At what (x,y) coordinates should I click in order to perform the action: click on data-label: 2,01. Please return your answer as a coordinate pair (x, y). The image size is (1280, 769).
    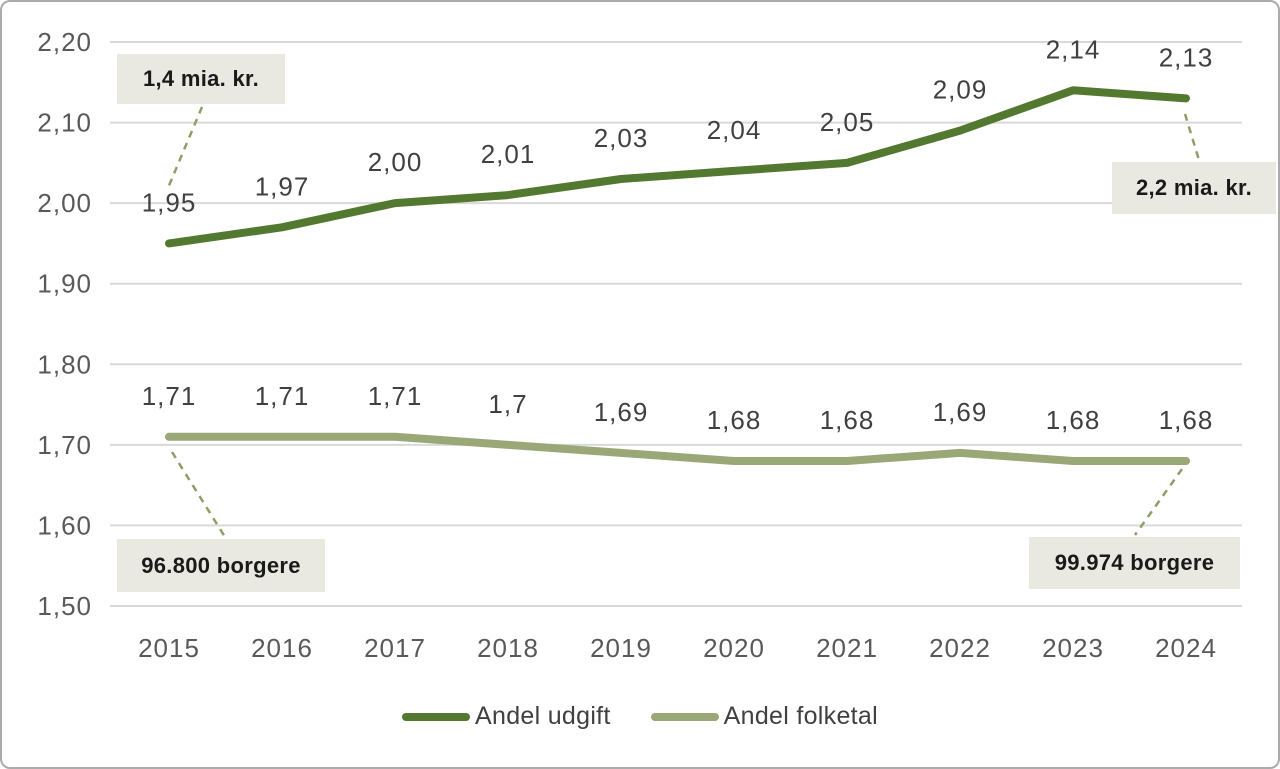
    Looking at the image, I should click on (508, 154).